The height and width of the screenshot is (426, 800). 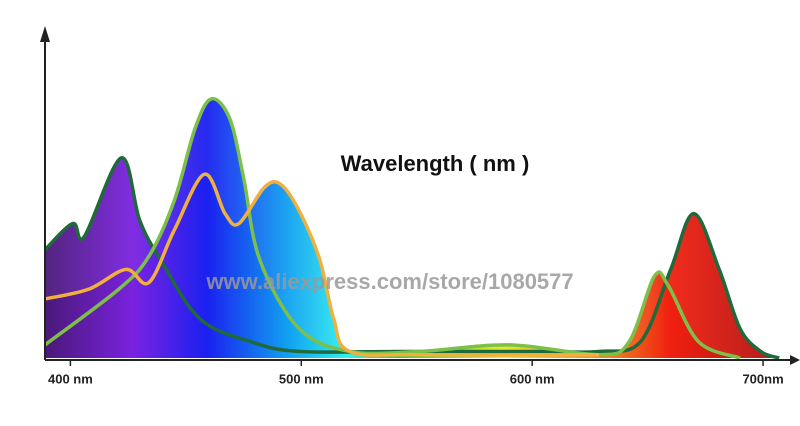 What do you see at coordinates (70, 378) in the screenshot?
I see `x-tick-label: 400 nm` at bounding box center [70, 378].